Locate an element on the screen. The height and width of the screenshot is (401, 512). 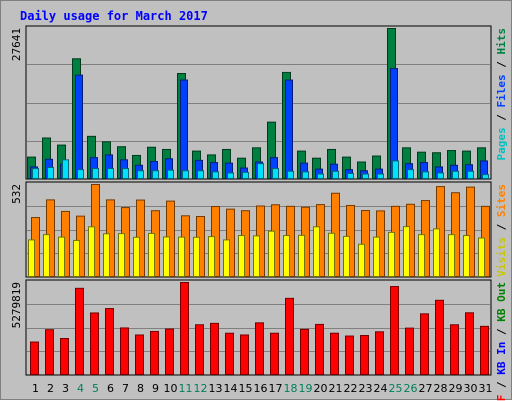
legend-part: Sites is located at coordinates (501, 200).